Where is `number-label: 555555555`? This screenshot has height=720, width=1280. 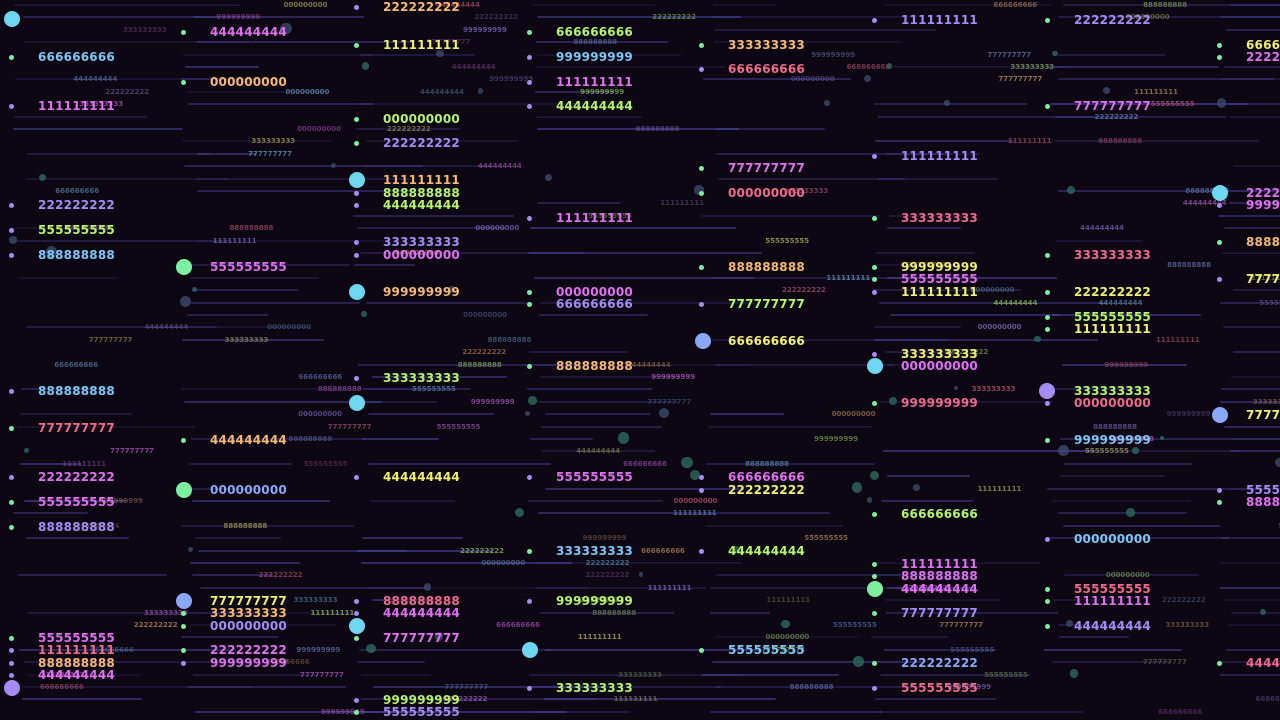 number-label: 555555555 is located at coordinates (248, 267).